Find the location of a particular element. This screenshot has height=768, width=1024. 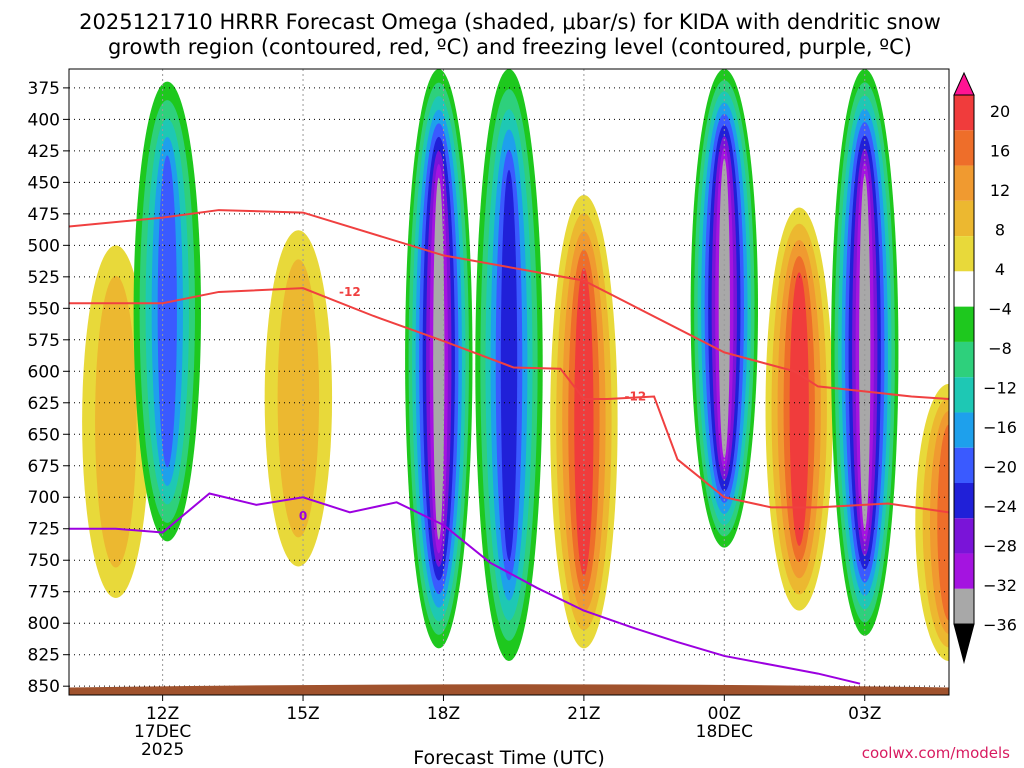

x-tick-label: 12Z is located at coordinates (162, 714).